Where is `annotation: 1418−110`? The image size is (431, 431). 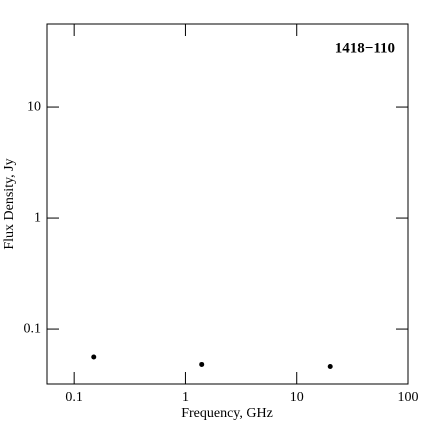 annotation: 1418−110 is located at coordinates (365, 48).